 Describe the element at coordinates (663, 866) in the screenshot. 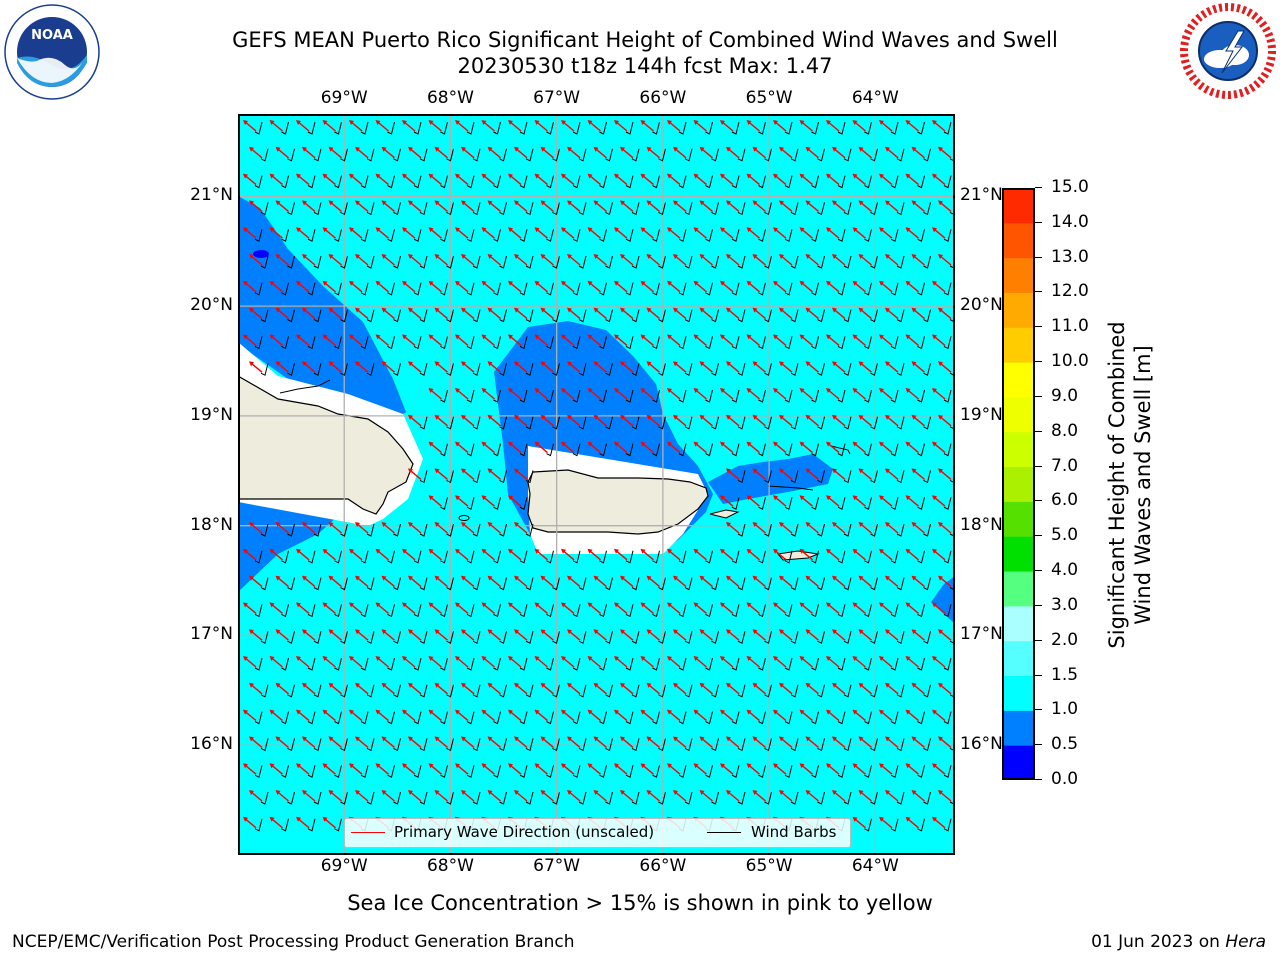

I see `lon-tick-label-bottom: 66°W` at that location.